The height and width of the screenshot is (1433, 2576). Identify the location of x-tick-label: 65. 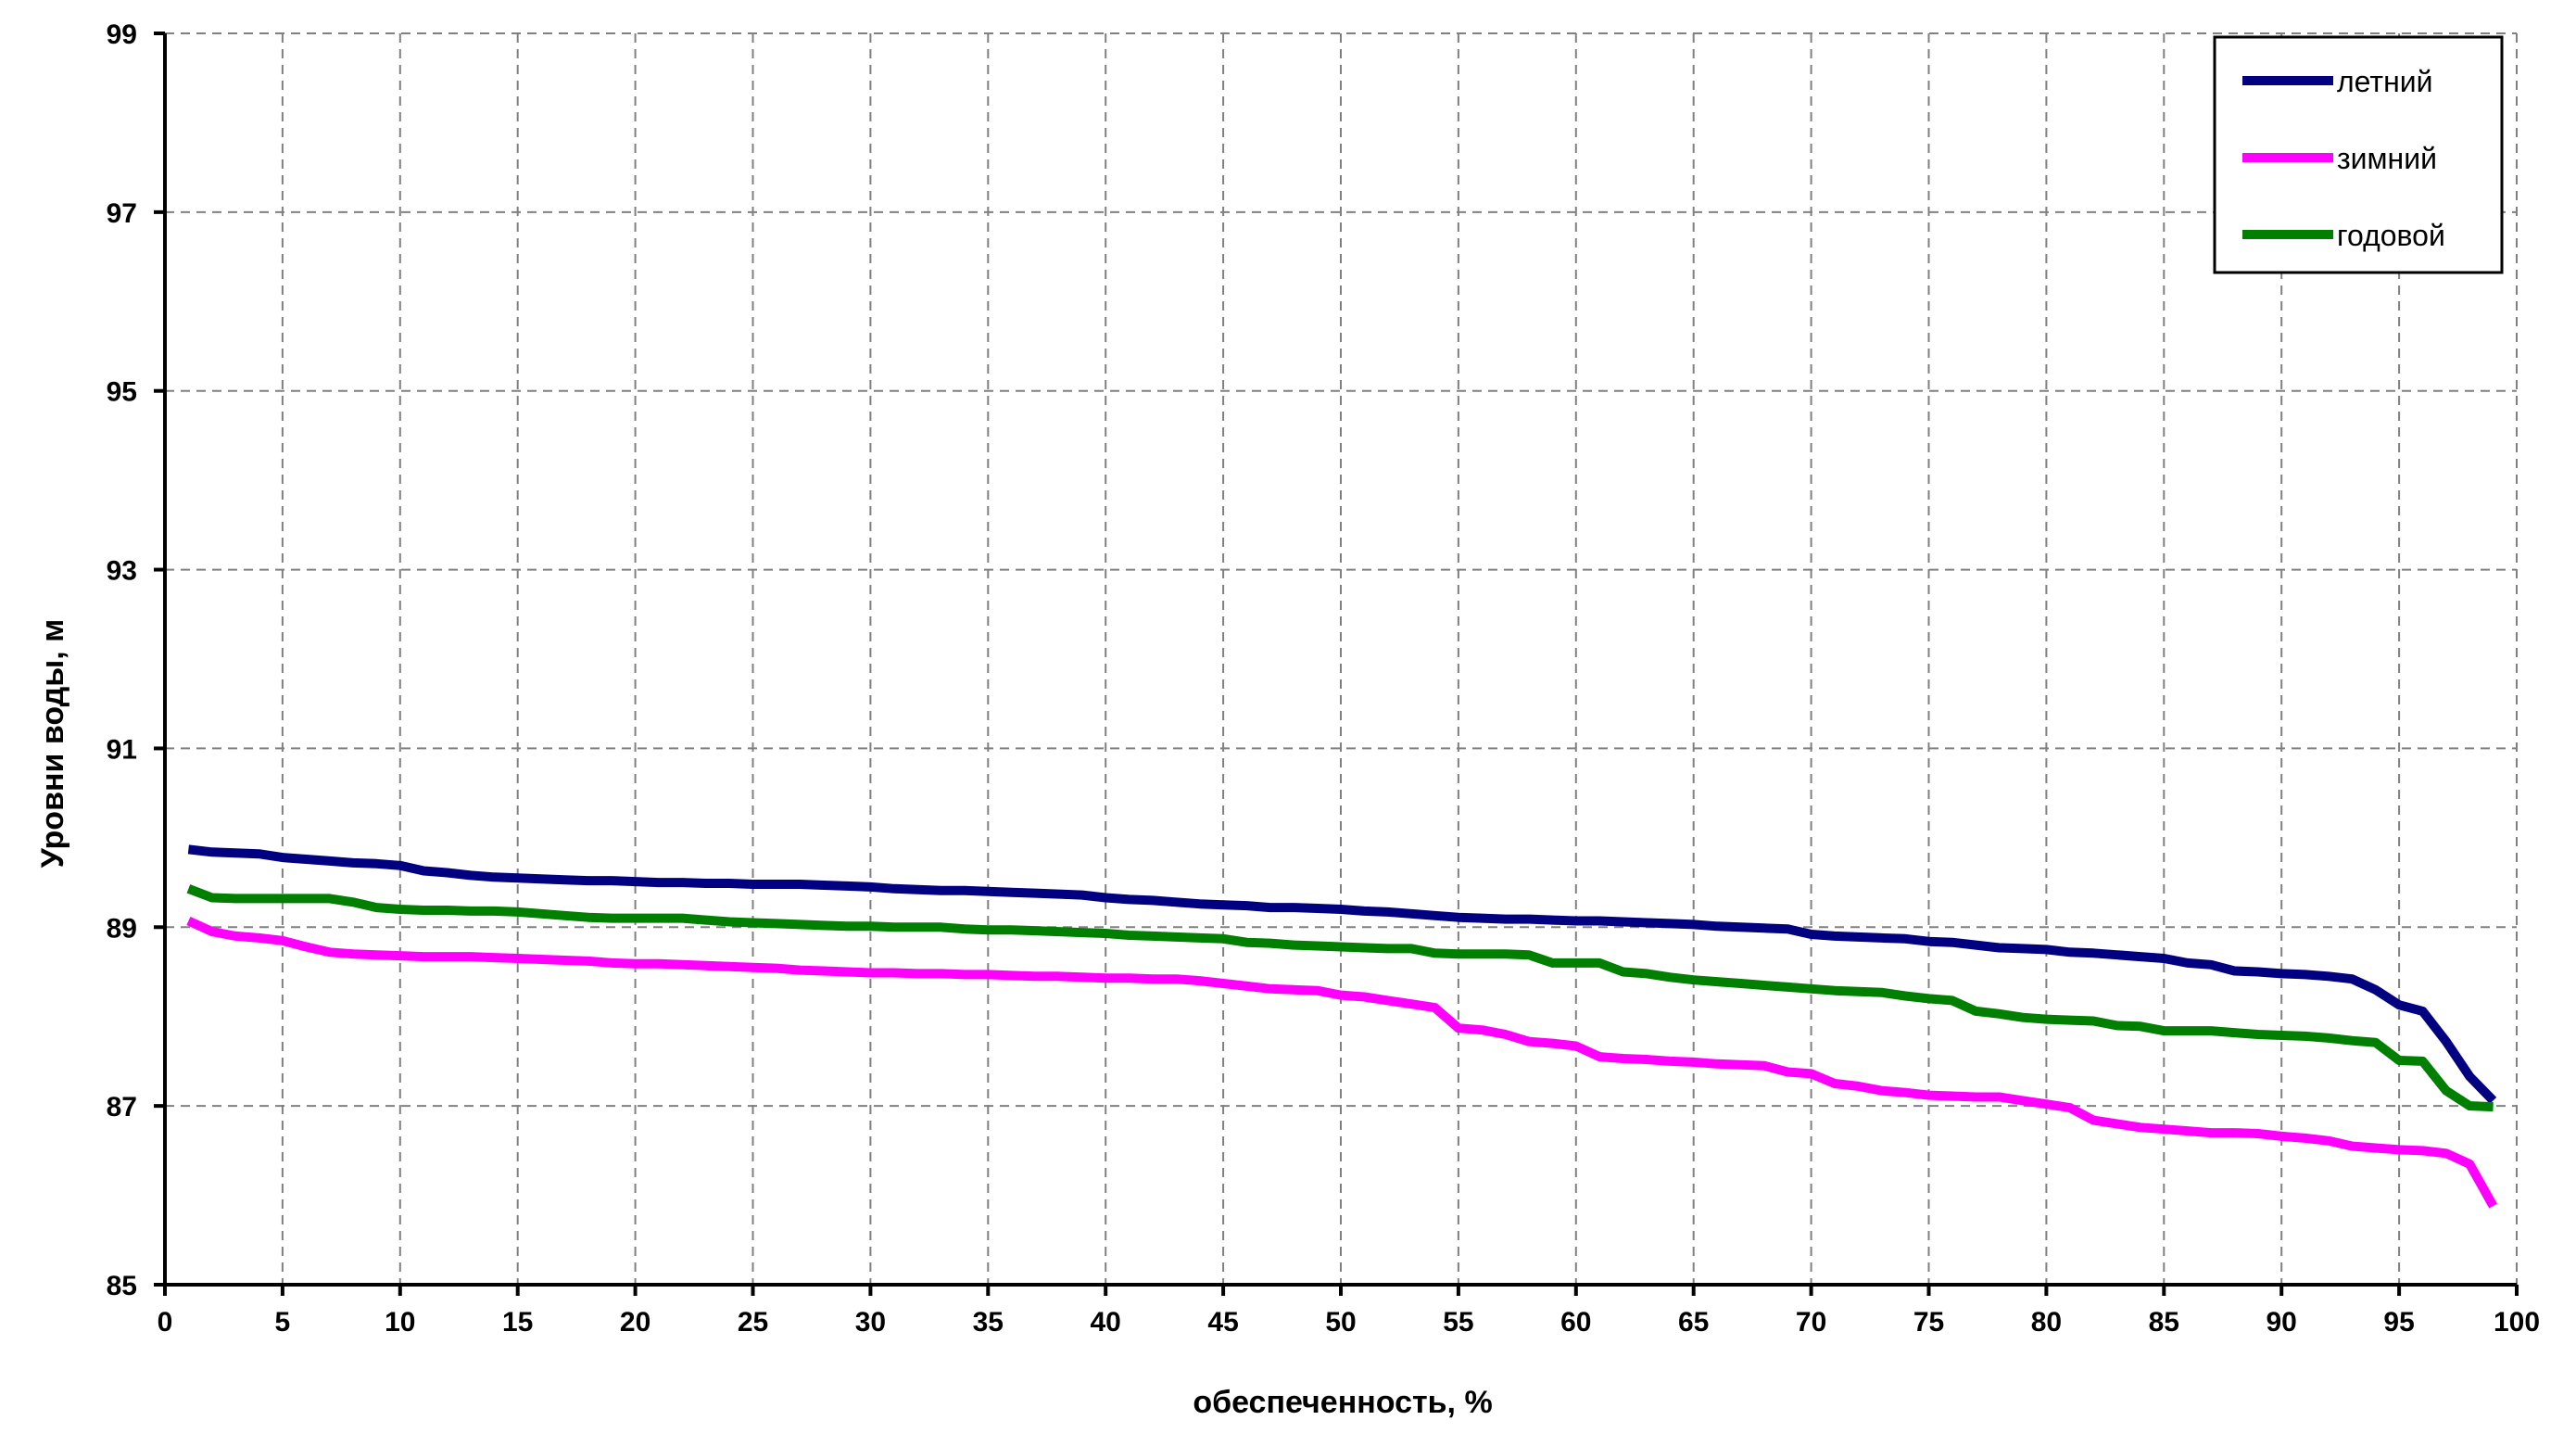
(1693, 1323).